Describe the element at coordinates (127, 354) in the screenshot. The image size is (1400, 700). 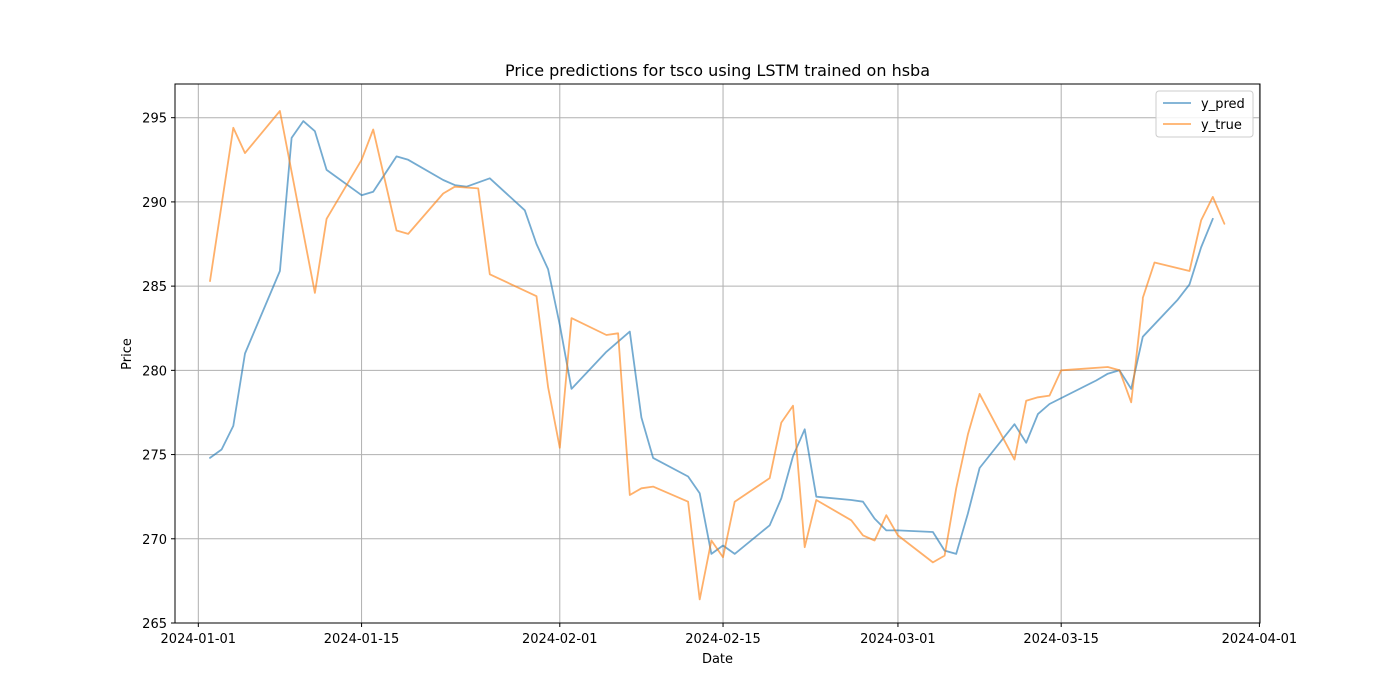
I see `y-axis-label: Price` at that location.